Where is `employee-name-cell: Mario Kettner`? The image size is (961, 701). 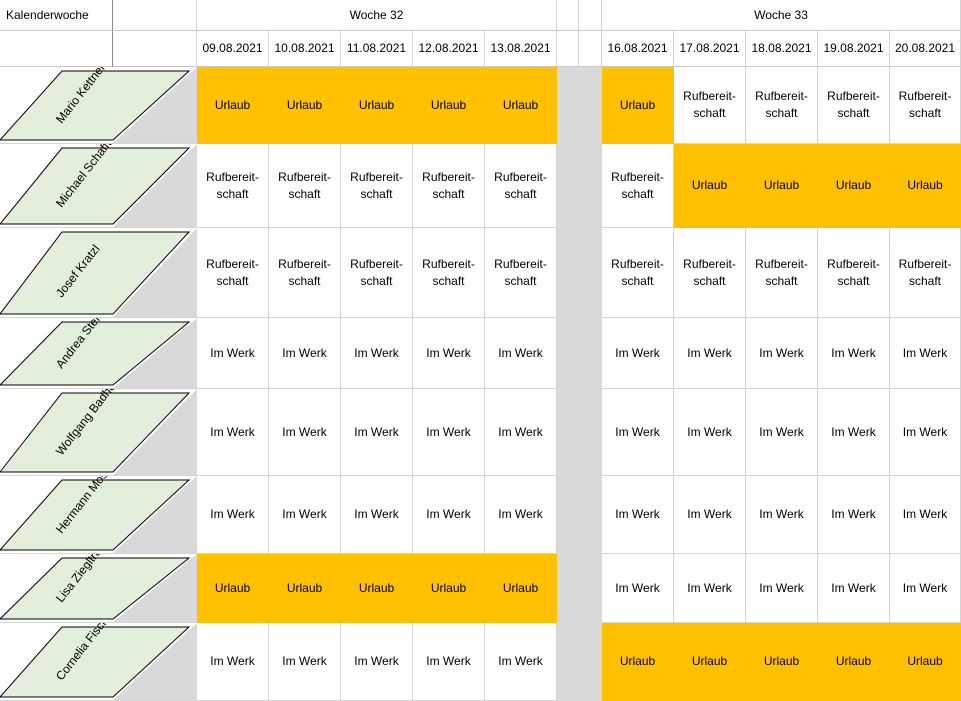 employee-name-cell: Mario Kettner is located at coordinates (98, 105).